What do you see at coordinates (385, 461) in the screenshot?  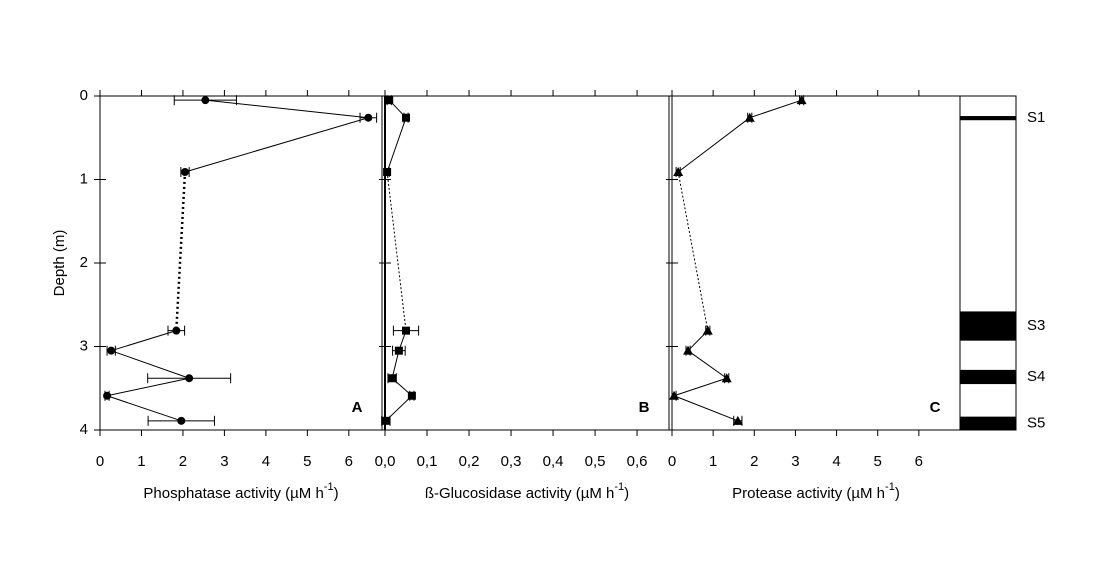 I see `x-tick-label: 0,0` at bounding box center [385, 461].